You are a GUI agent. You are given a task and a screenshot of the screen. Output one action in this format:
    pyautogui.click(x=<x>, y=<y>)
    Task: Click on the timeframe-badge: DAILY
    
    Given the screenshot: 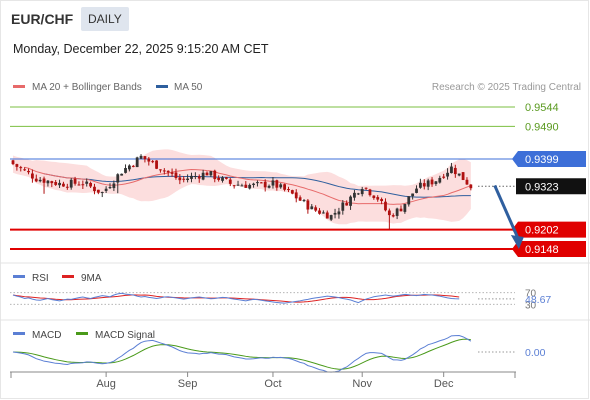 What is the action you would take?
    pyautogui.click(x=105, y=19)
    